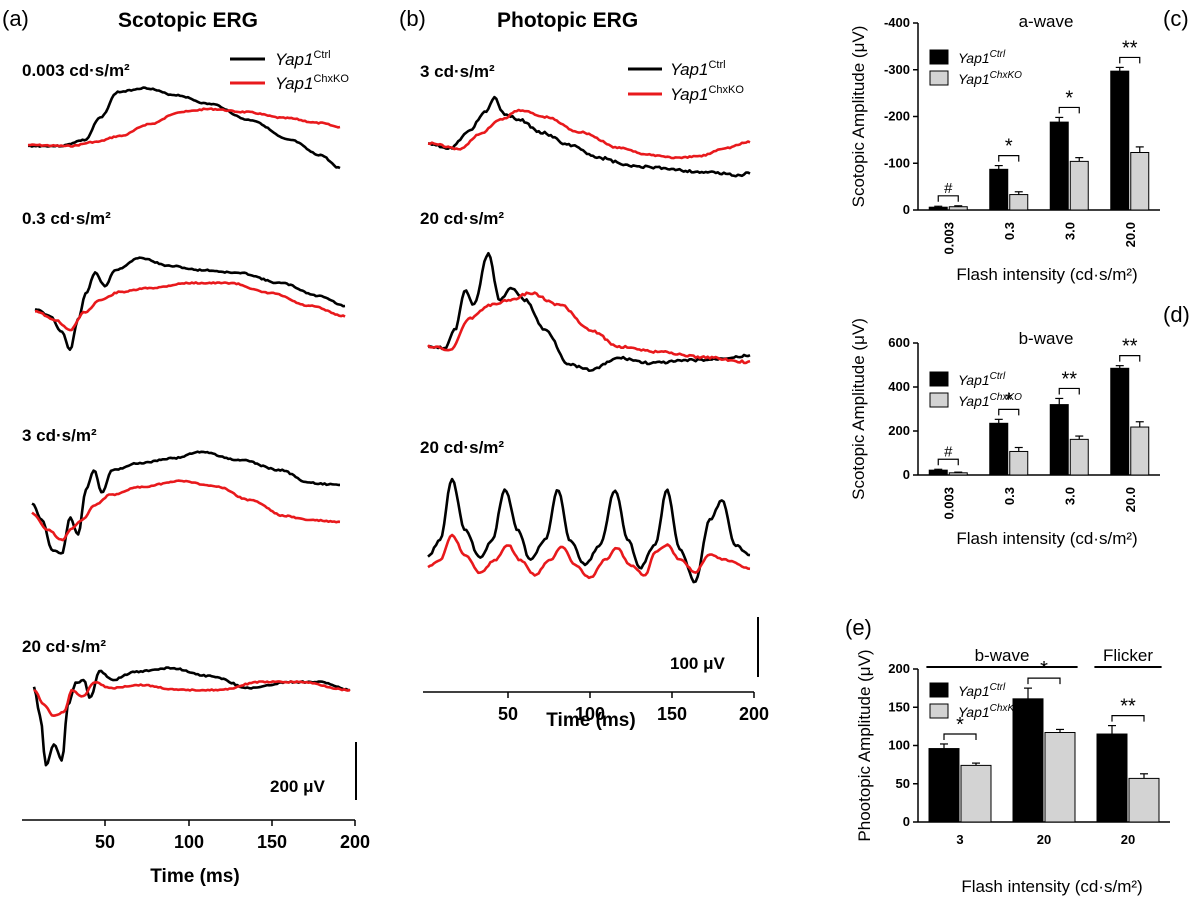 This screenshot has width=1200, height=904. I want to click on legend-label: Yap1ChxKO, so click(990, 400).